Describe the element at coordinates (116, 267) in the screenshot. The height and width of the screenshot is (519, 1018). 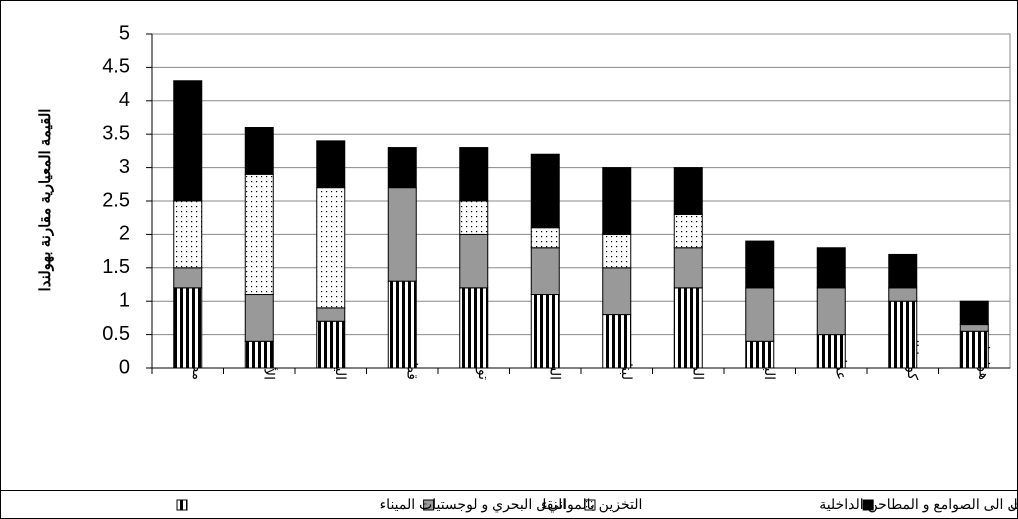
I see `y-tick-label: 1.5` at that location.